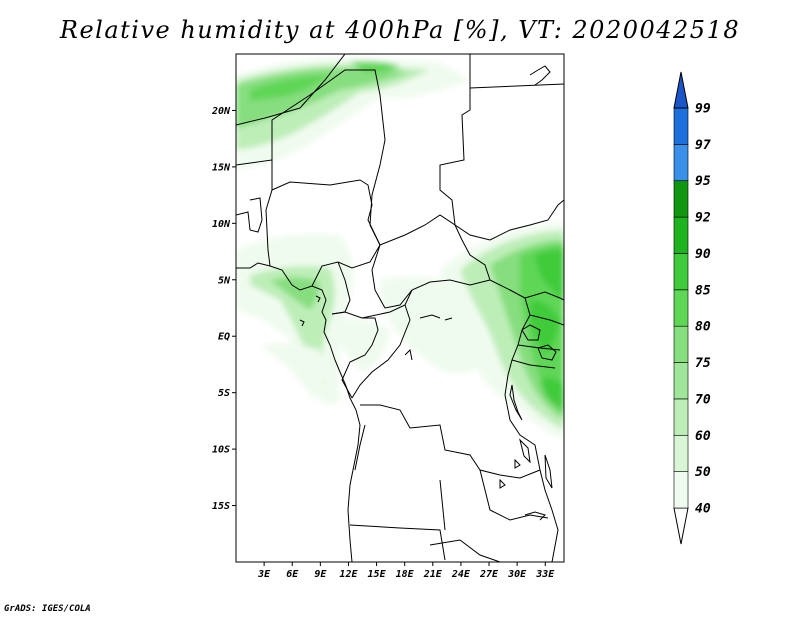 Image resolution: width=800 pixels, height=618 pixels. Describe the element at coordinates (221, 167) in the screenshot. I see `lat-tick-label: 15N` at that location.